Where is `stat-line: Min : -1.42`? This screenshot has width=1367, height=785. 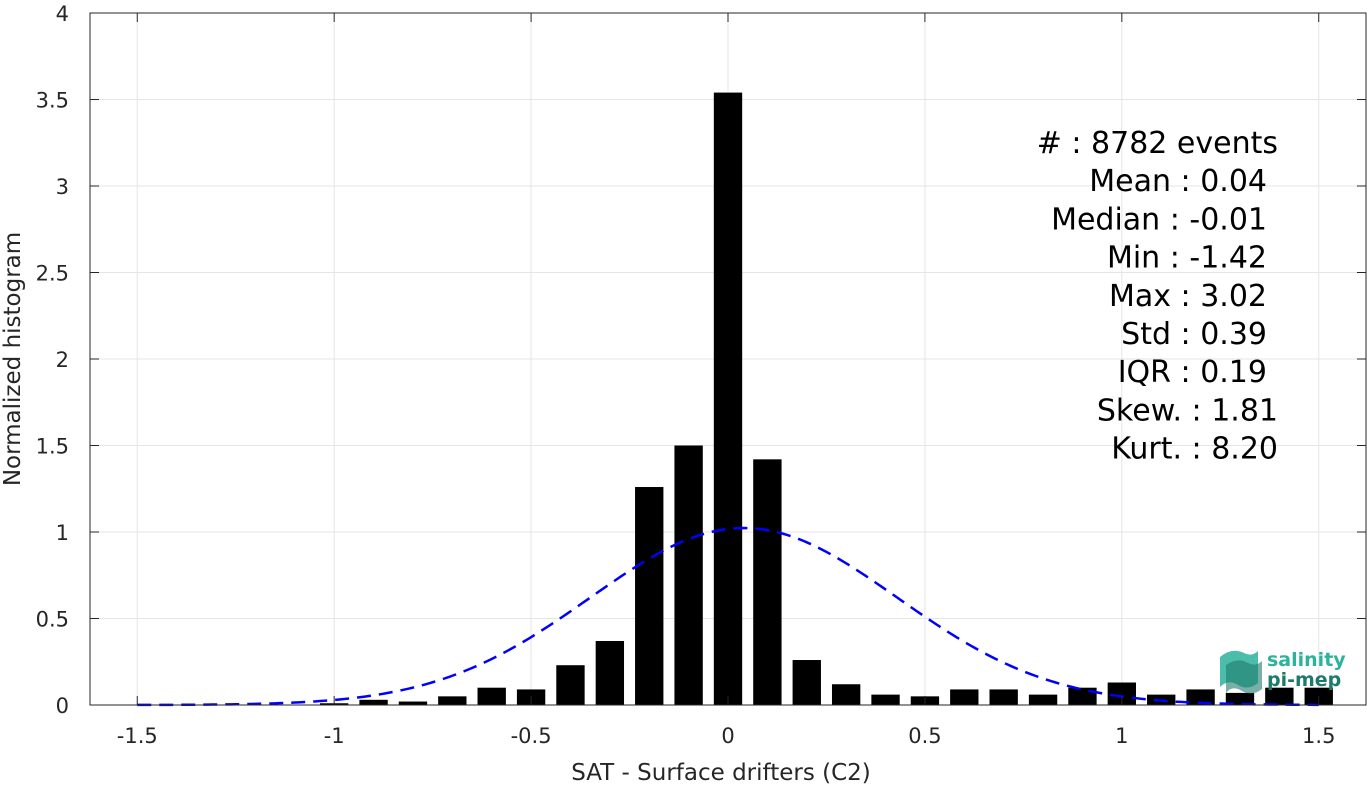 stat-line: Min : -1.42 is located at coordinates (1187, 258).